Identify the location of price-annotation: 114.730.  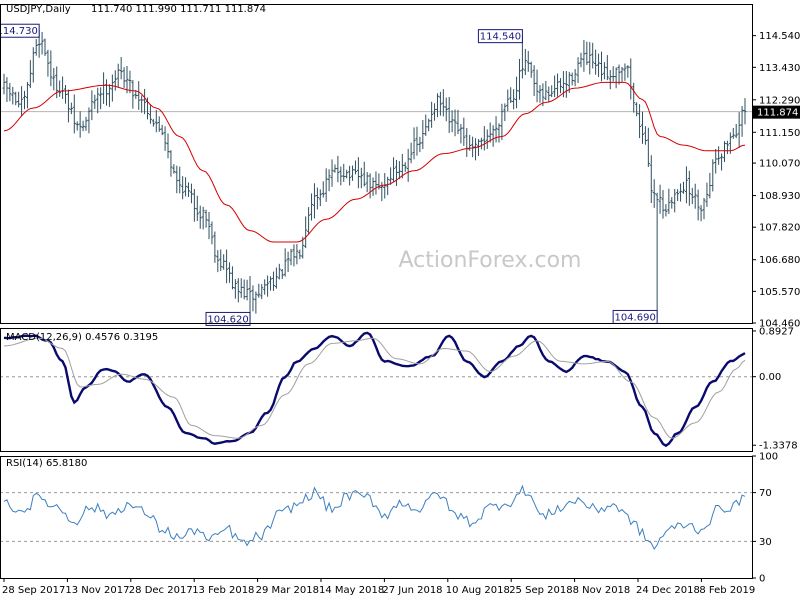
(20, 30).